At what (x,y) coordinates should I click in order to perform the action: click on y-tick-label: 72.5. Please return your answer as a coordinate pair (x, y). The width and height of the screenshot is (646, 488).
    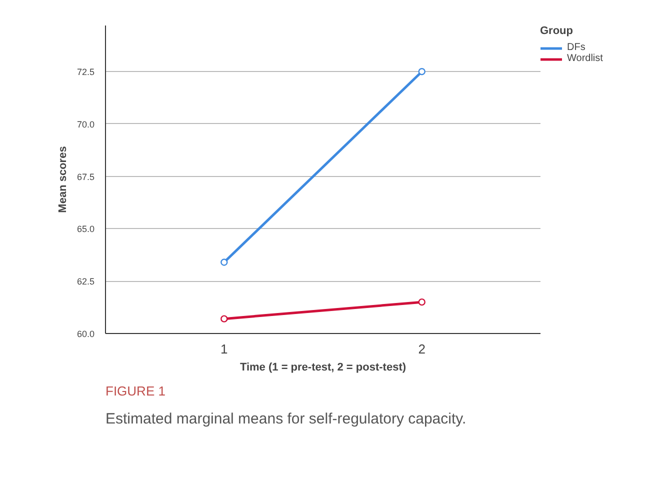
    Looking at the image, I should click on (85, 72).